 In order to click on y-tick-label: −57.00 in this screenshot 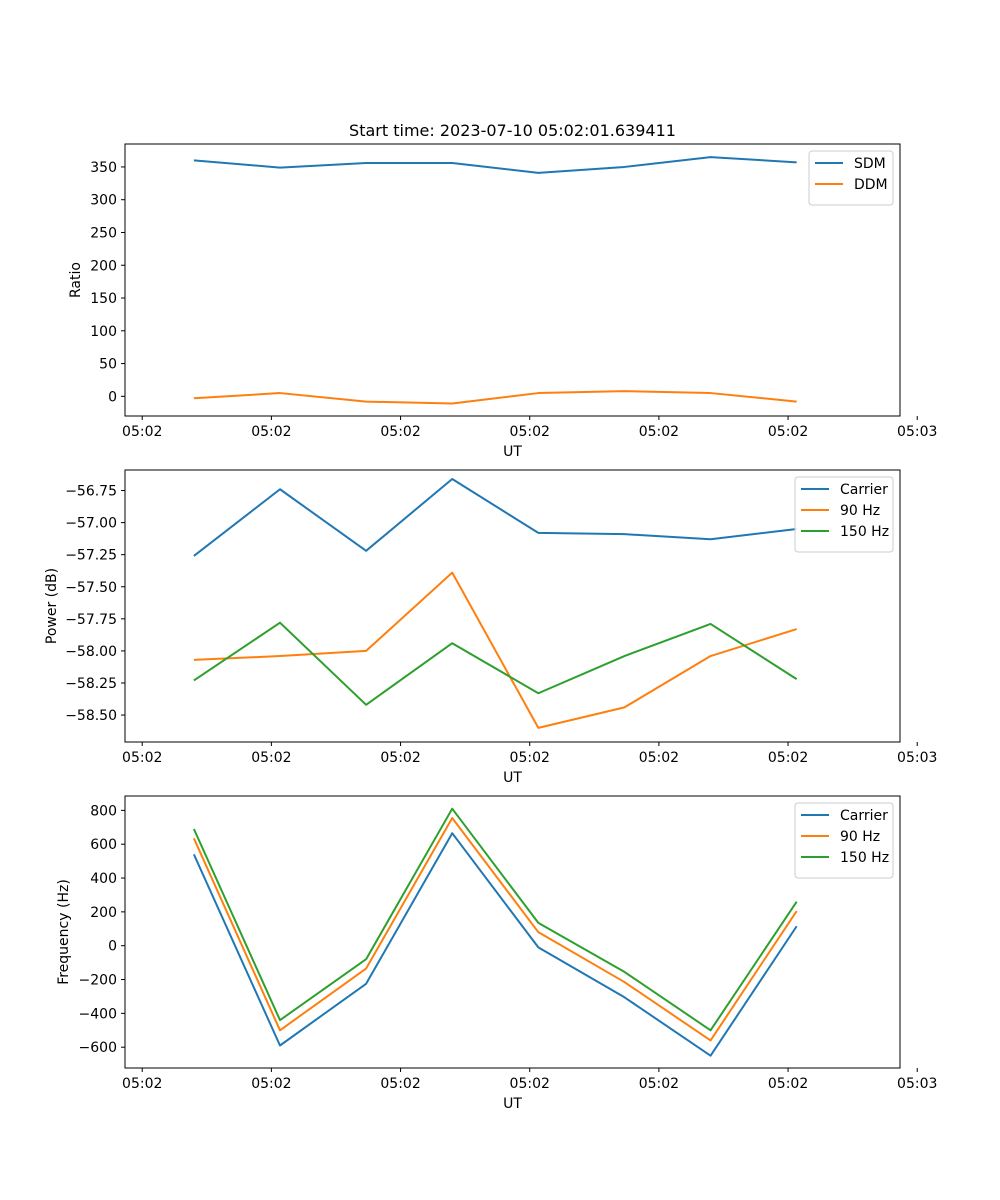, I will do `click(91, 524)`.